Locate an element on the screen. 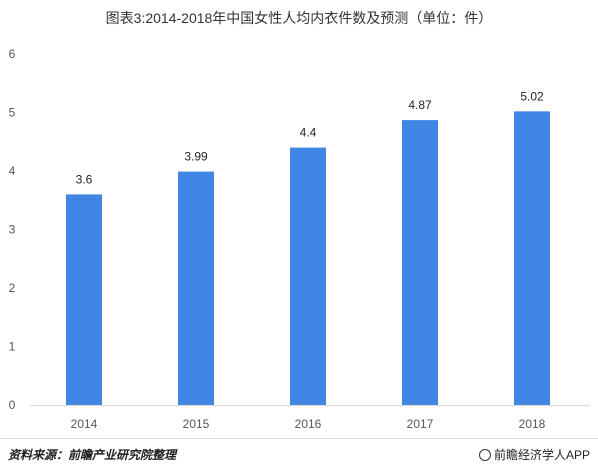  value-label-2014: 3.6 is located at coordinates (84, 179).